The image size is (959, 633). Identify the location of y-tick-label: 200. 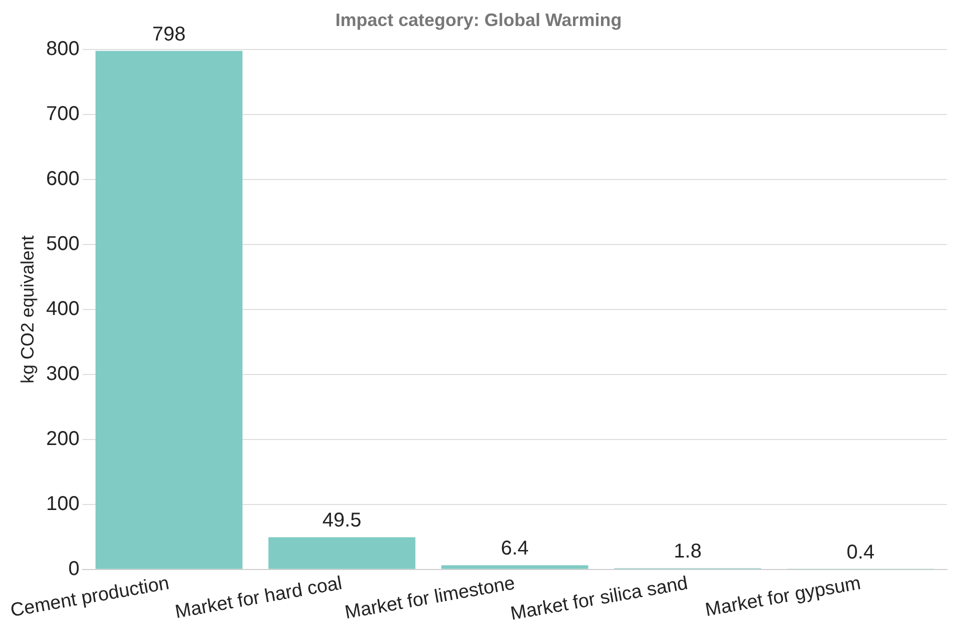
(63, 439).